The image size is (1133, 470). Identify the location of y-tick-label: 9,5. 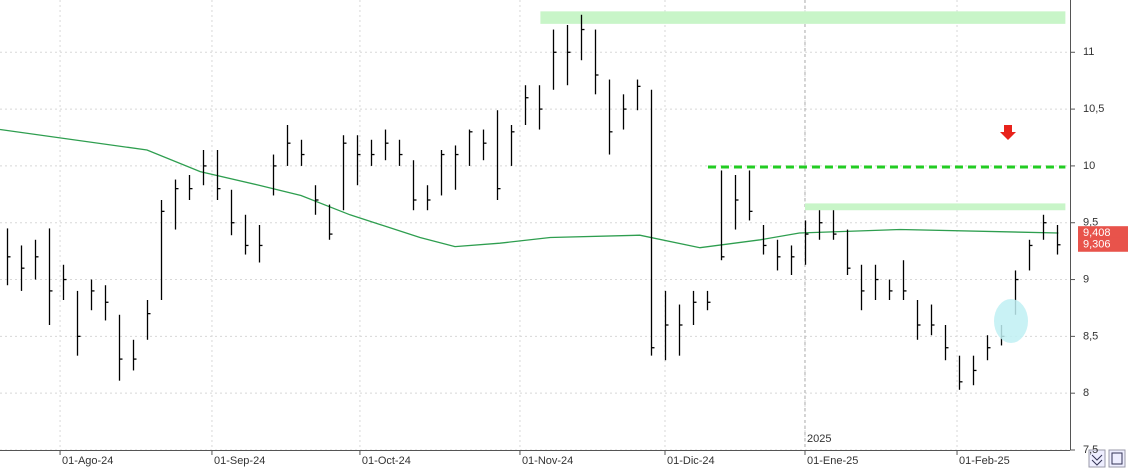
(1090, 223).